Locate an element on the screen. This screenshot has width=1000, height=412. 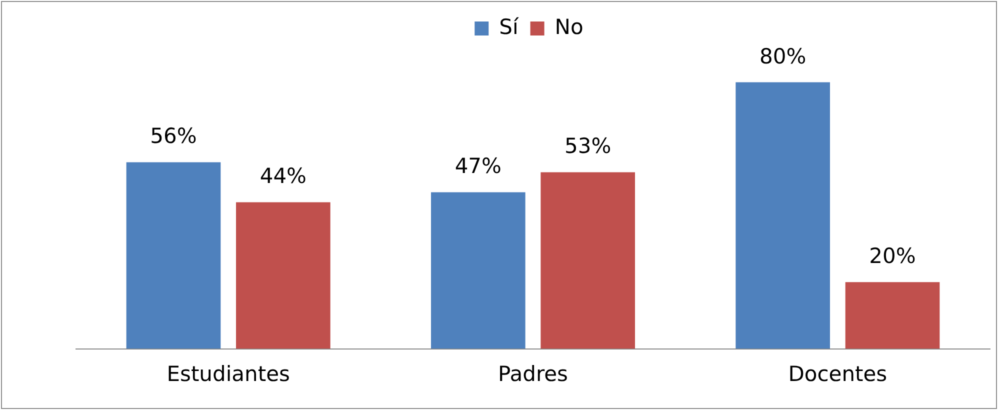
data-label: 47% is located at coordinates (478, 166).